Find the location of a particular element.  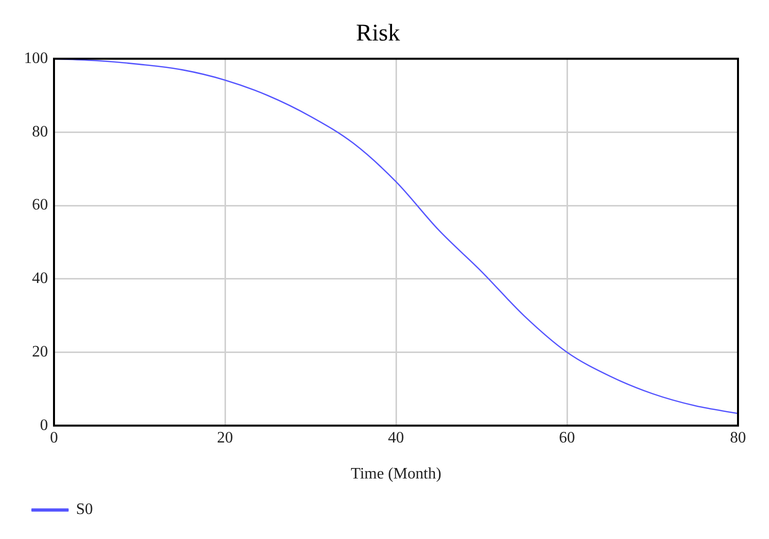

y-tick-label: 0 is located at coordinates (44, 425).